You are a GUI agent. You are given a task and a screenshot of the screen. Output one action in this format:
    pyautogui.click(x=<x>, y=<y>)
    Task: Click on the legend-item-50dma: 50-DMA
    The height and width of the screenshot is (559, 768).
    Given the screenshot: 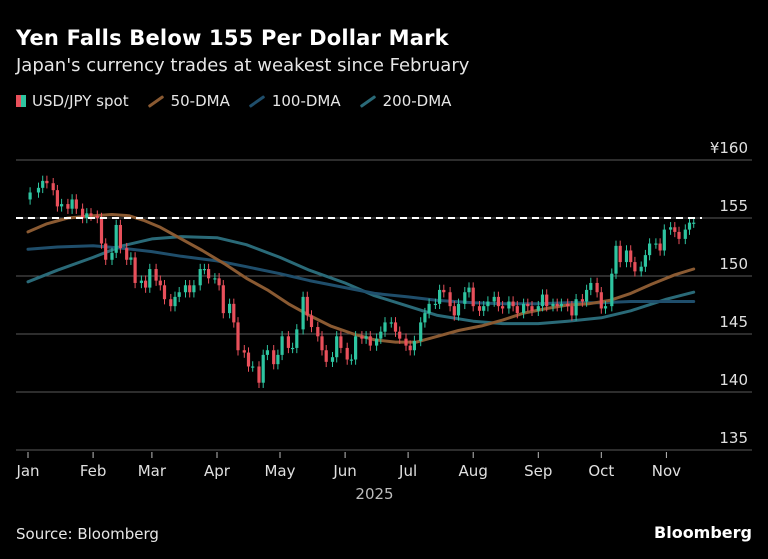 What is the action you would take?
    pyautogui.click(x=188, y=101)
    